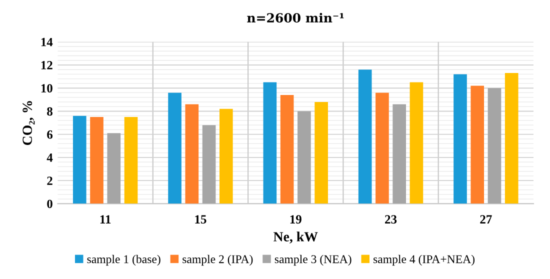 The width and height of the screenshot is (550, 279). Describe the element at coordinates (424, 260) in the screenshot. I see `legend-label: sample 4 (IPA+NEA)` at that location.